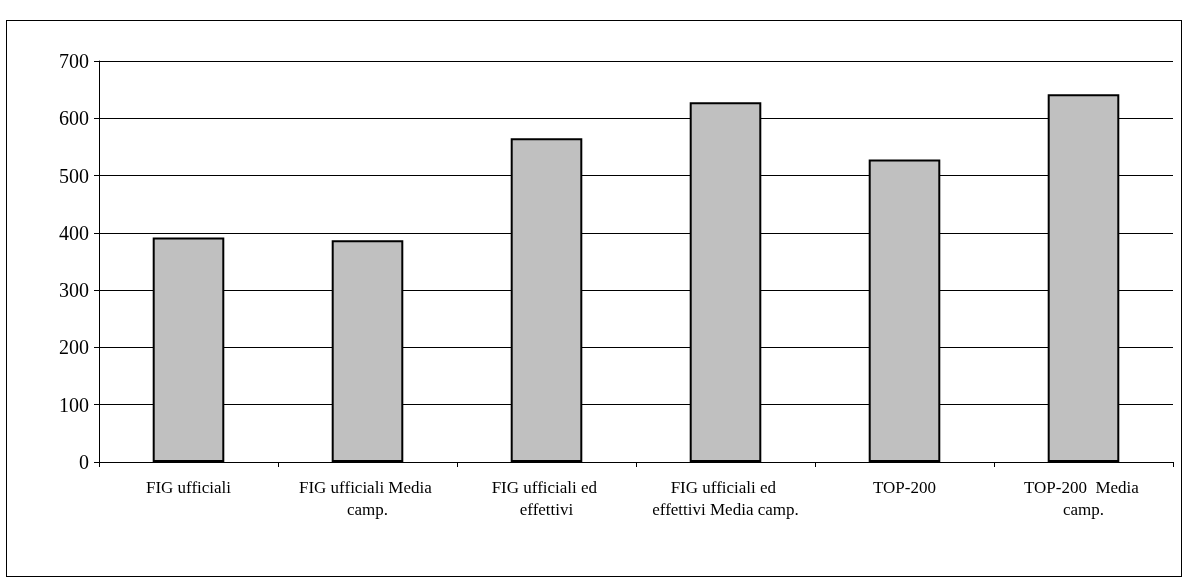 This screenshot has height=586, width=1190. What do you see at coordinates (188, 487) in the screenshot?
I see `x-tick-label: FIG ufficiali` at bounding box center [188, 487].